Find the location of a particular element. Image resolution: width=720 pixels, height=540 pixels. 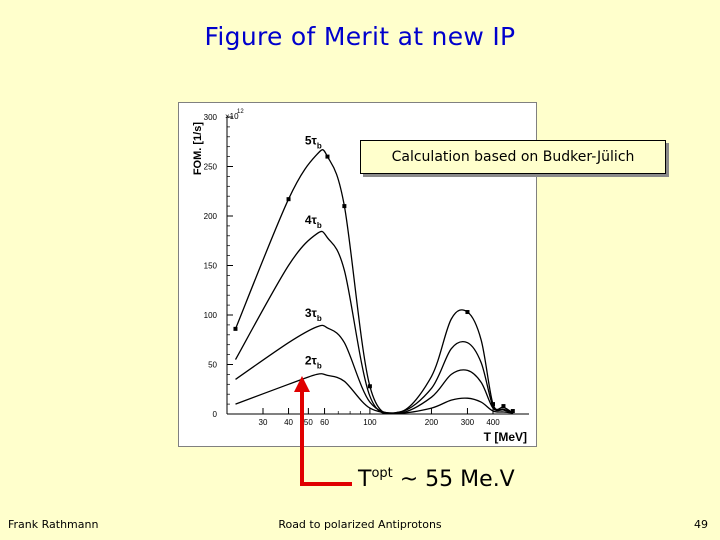

x-tick-label: 300 is located at coordinates (468, 422).